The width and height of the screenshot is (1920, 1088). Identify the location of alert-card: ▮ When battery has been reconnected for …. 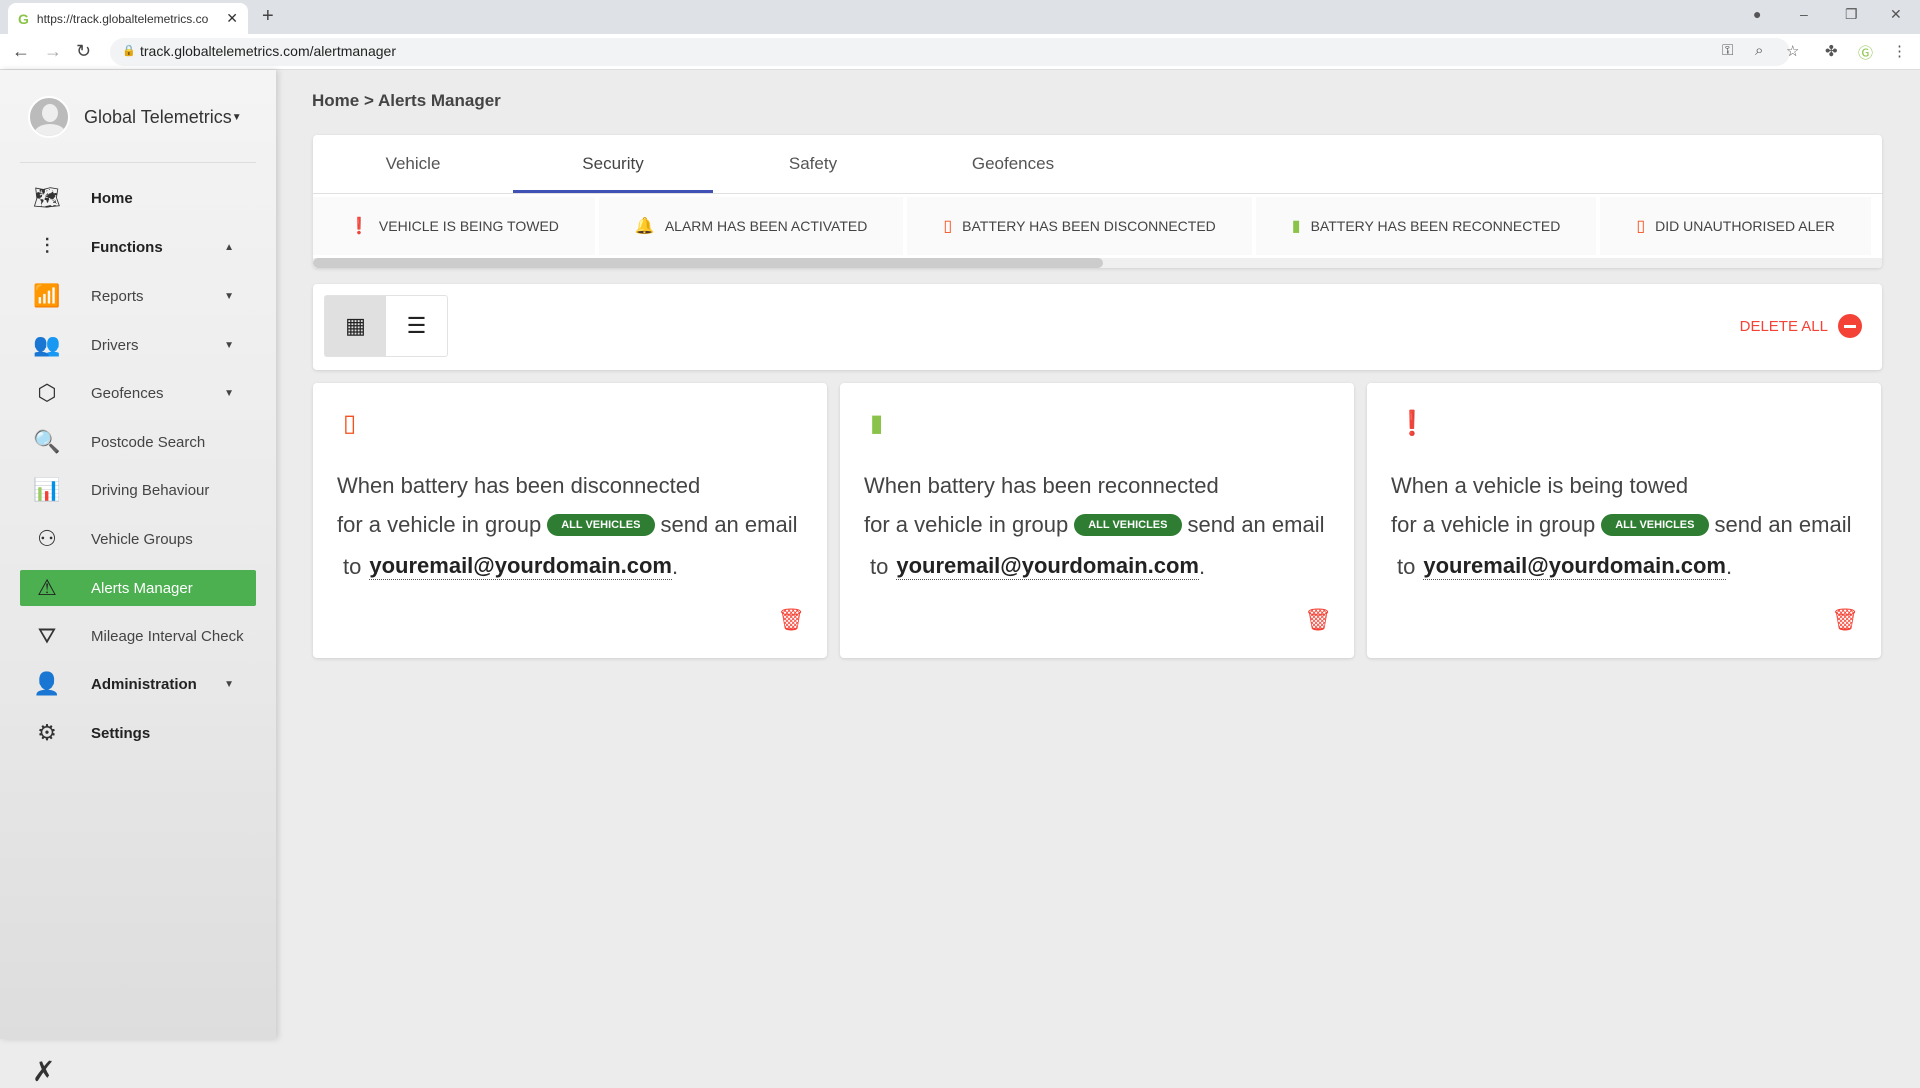
(1097, 520).